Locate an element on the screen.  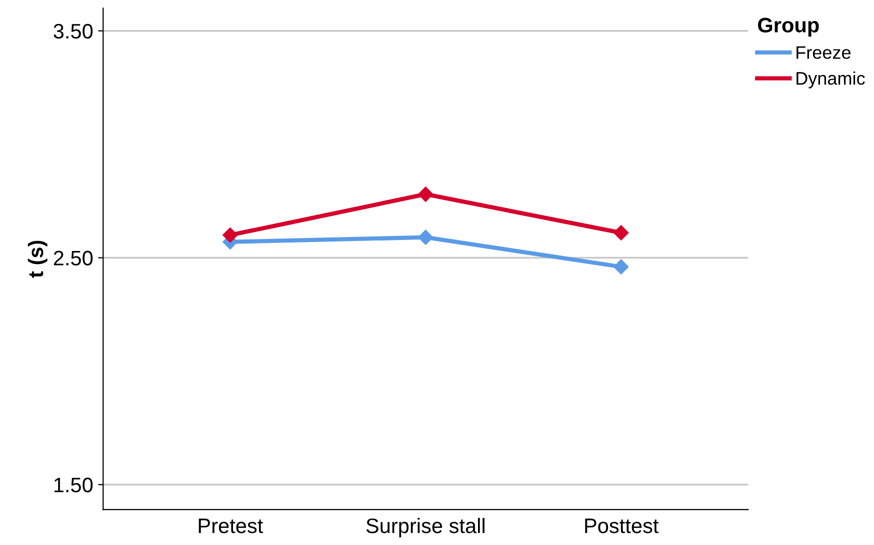
x-tick-label: Surprise stall is located at coordinates (425, 528).